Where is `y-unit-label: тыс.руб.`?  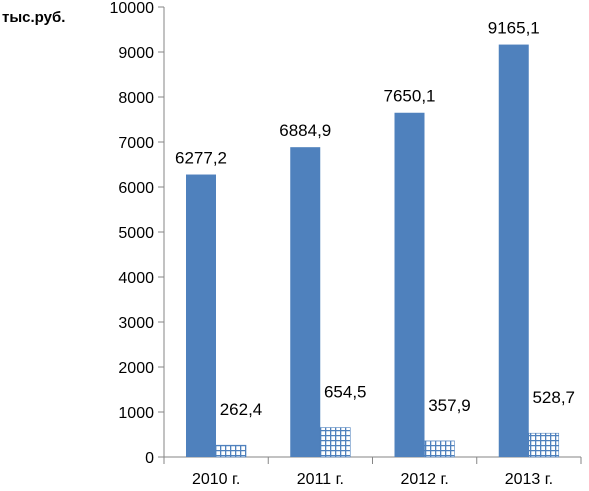 y-unit-label: тыс.руб. is located at coordinates (33, 17).